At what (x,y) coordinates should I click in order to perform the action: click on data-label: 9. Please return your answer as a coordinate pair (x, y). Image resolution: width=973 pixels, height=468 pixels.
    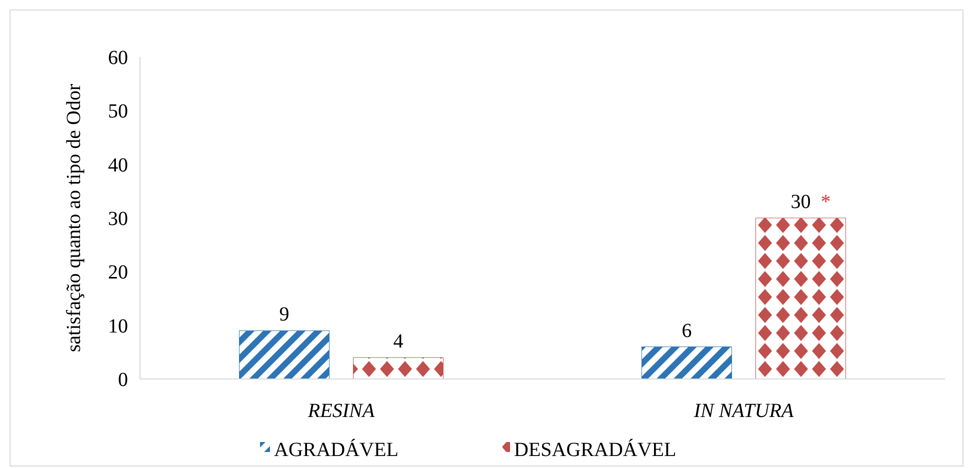
    Looking at the image, I should click on (284, 315).